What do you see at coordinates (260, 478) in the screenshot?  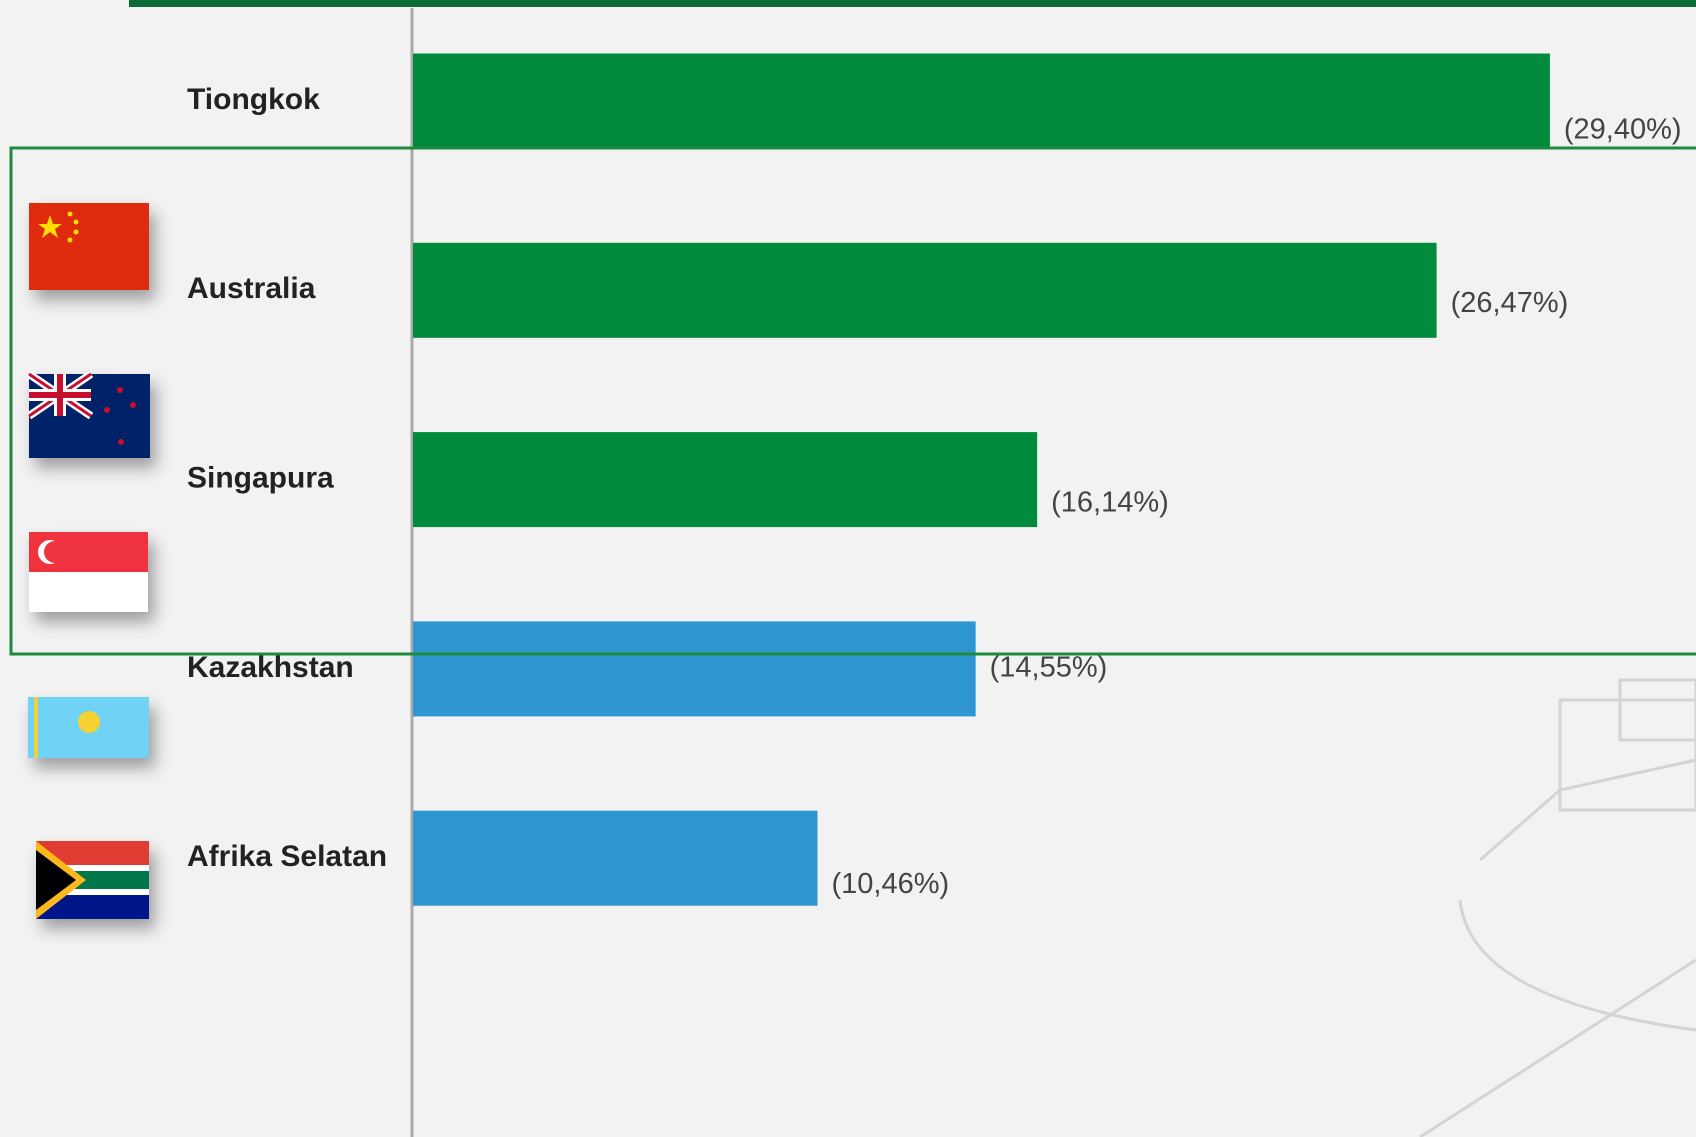 I see `category-label: Singapura` at bounding box center [260, 478].